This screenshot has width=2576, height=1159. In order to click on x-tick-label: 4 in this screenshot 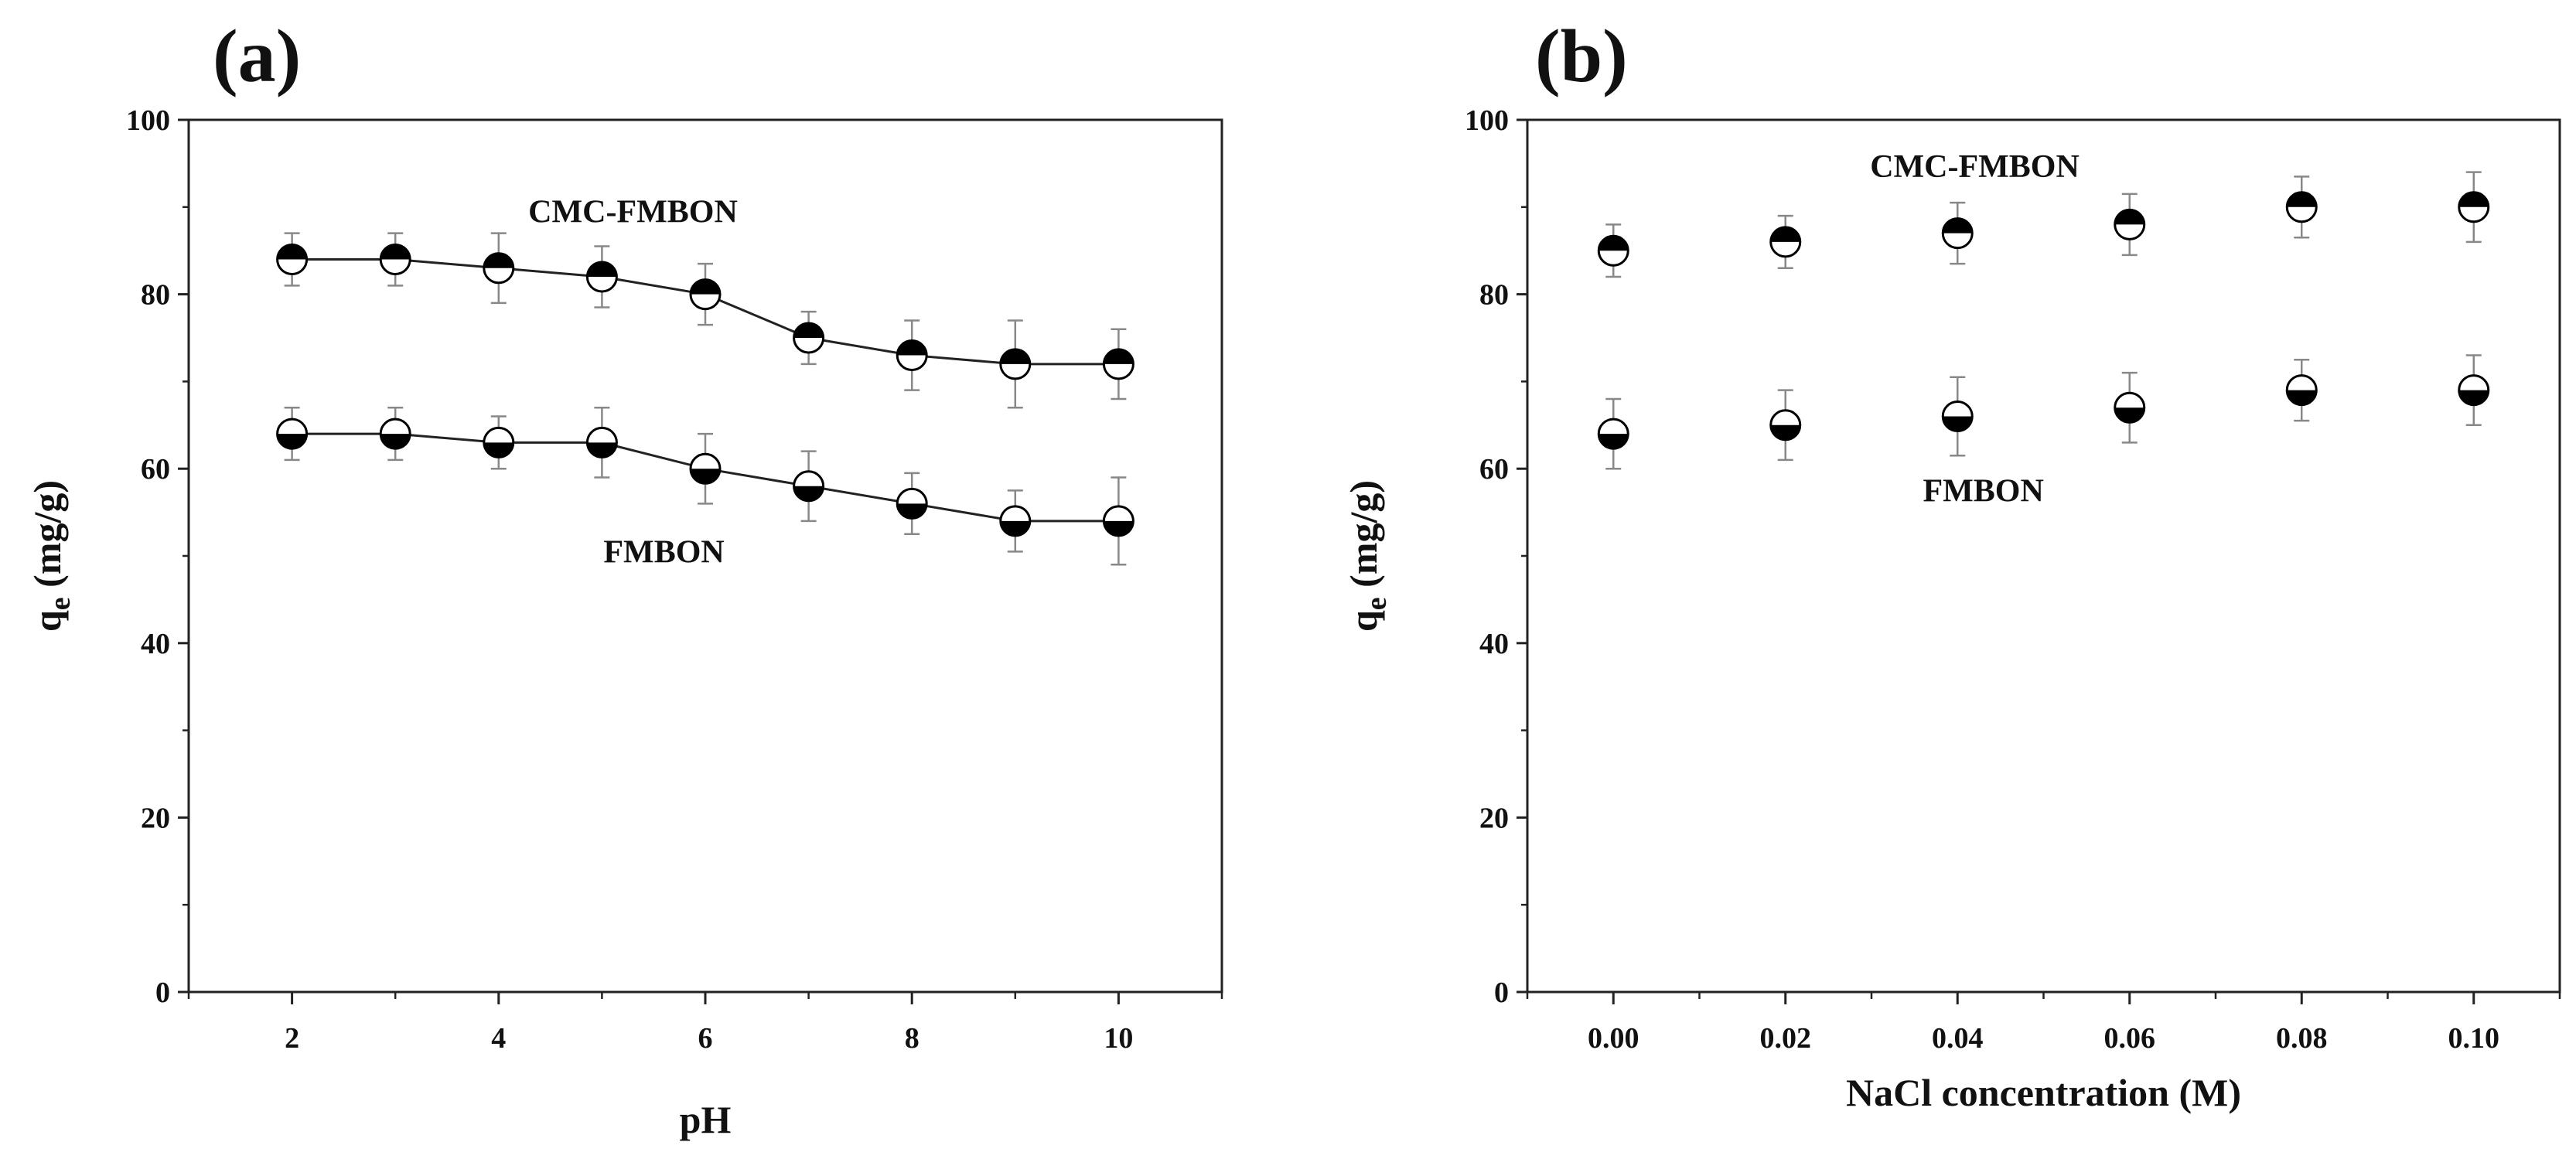, I will do `click(498, 1038)`.